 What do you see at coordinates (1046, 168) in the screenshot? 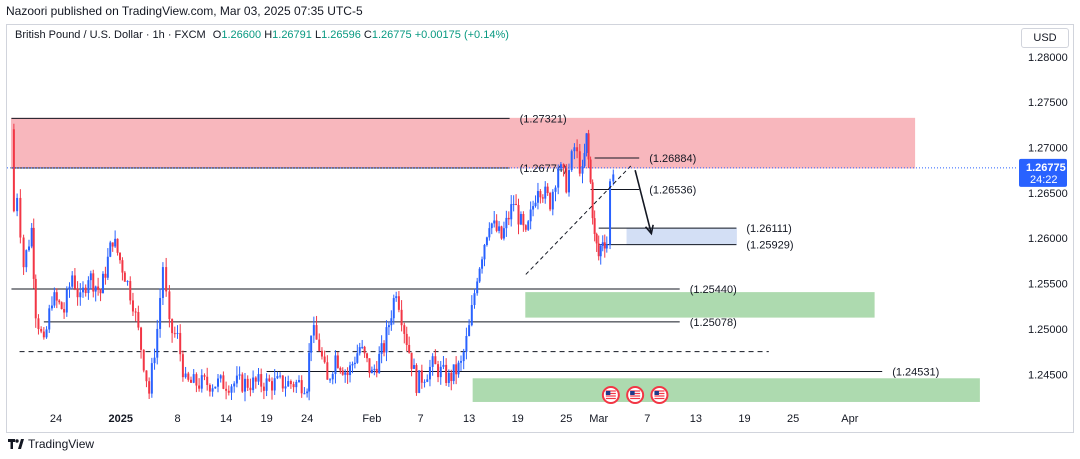
I see `price-badge-value: 1.26775` at bounding box center [1046, 168].